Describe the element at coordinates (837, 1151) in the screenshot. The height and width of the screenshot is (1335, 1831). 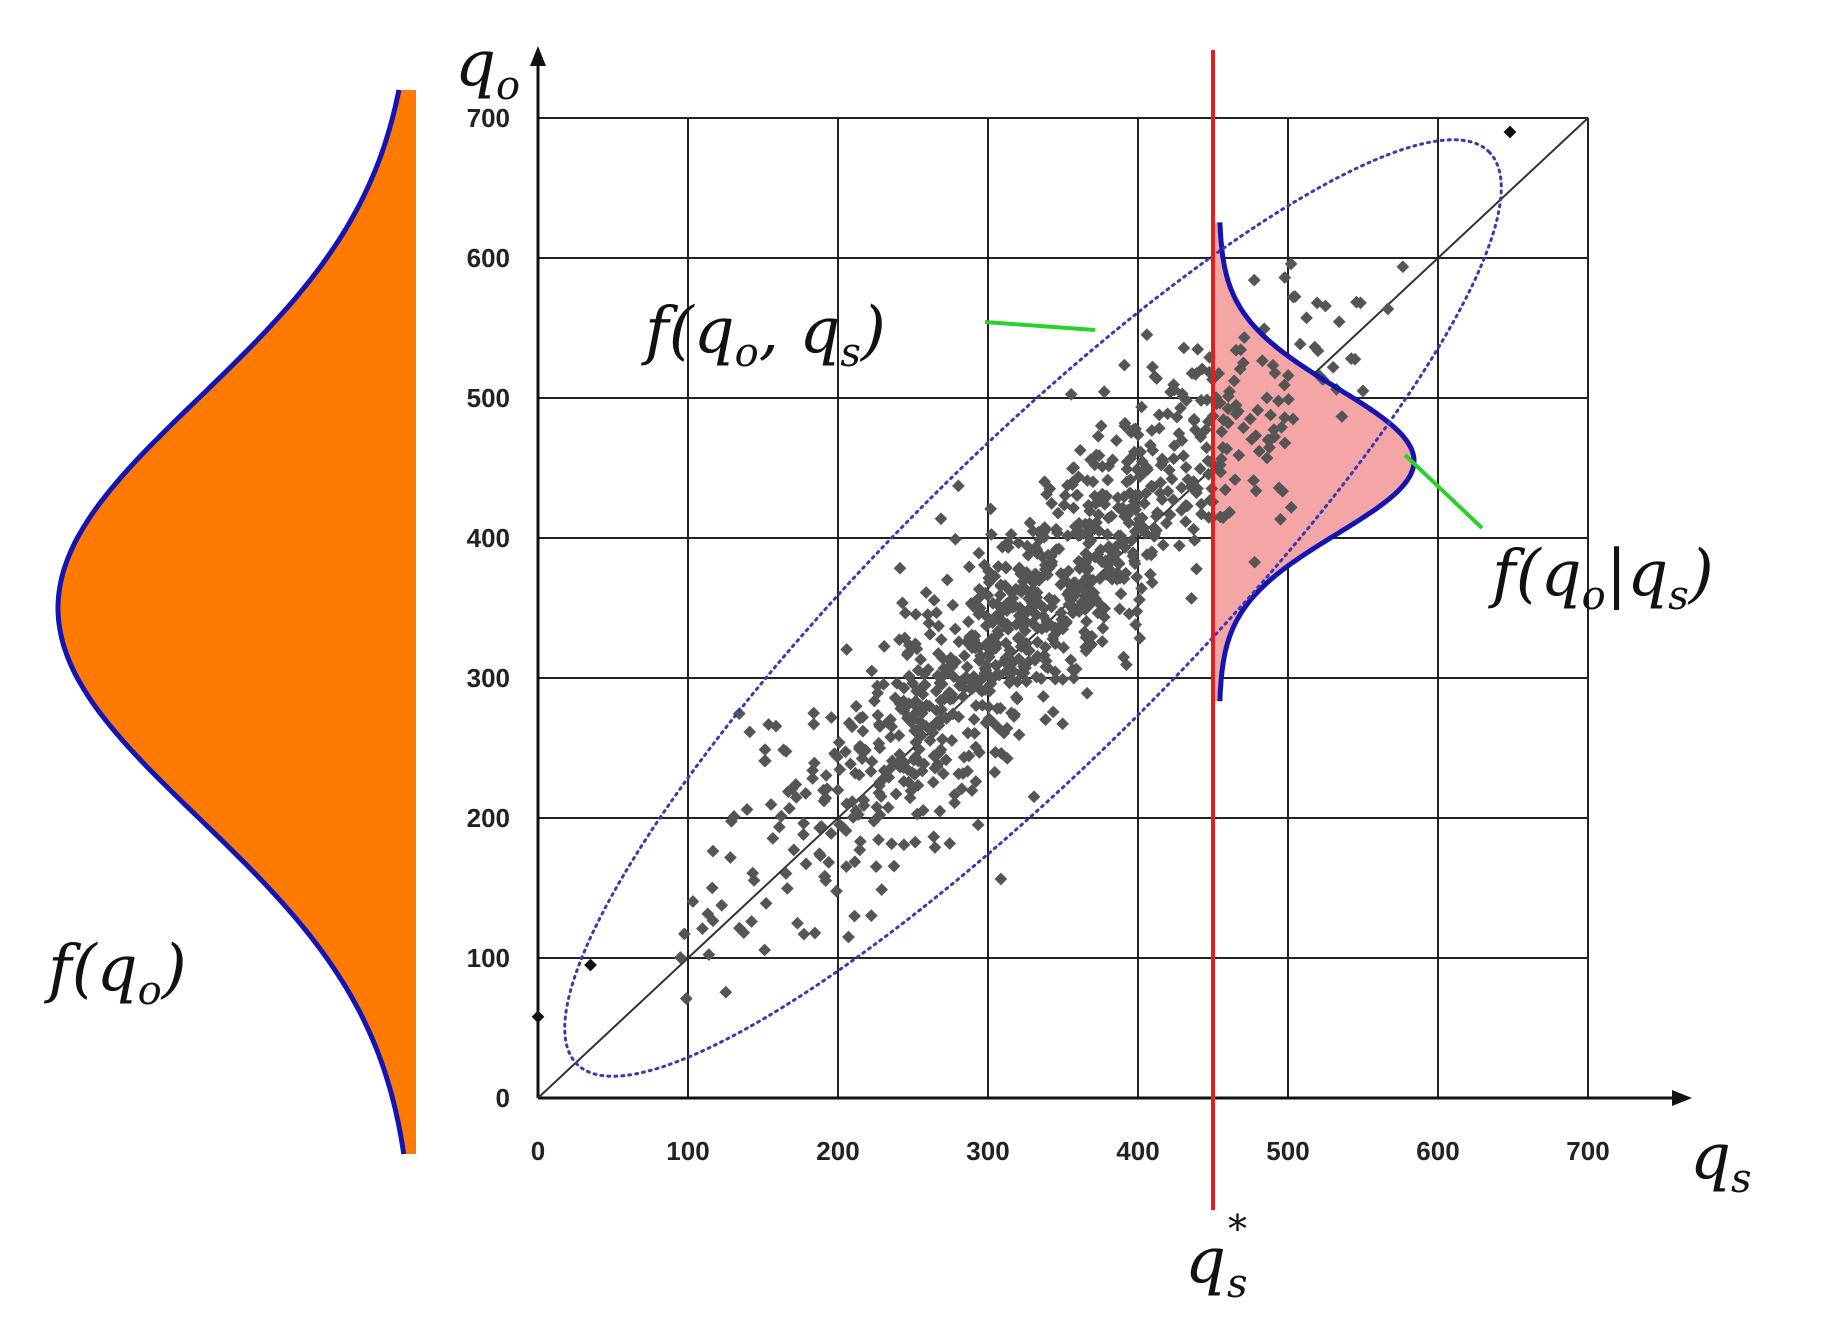
I see `x-tick-label: 200` at that location.